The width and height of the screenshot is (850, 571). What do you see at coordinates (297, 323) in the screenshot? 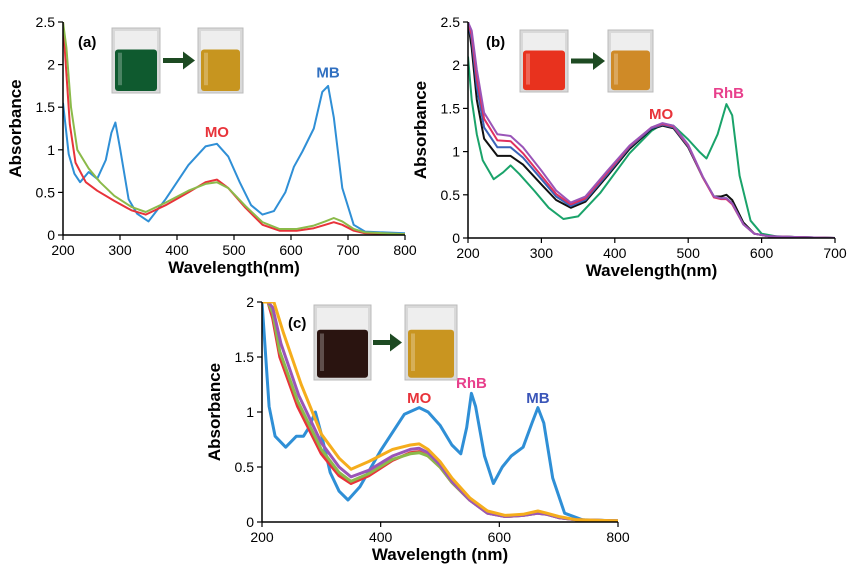
I see `panel-label: (c)` at bounding box center [297, 323].